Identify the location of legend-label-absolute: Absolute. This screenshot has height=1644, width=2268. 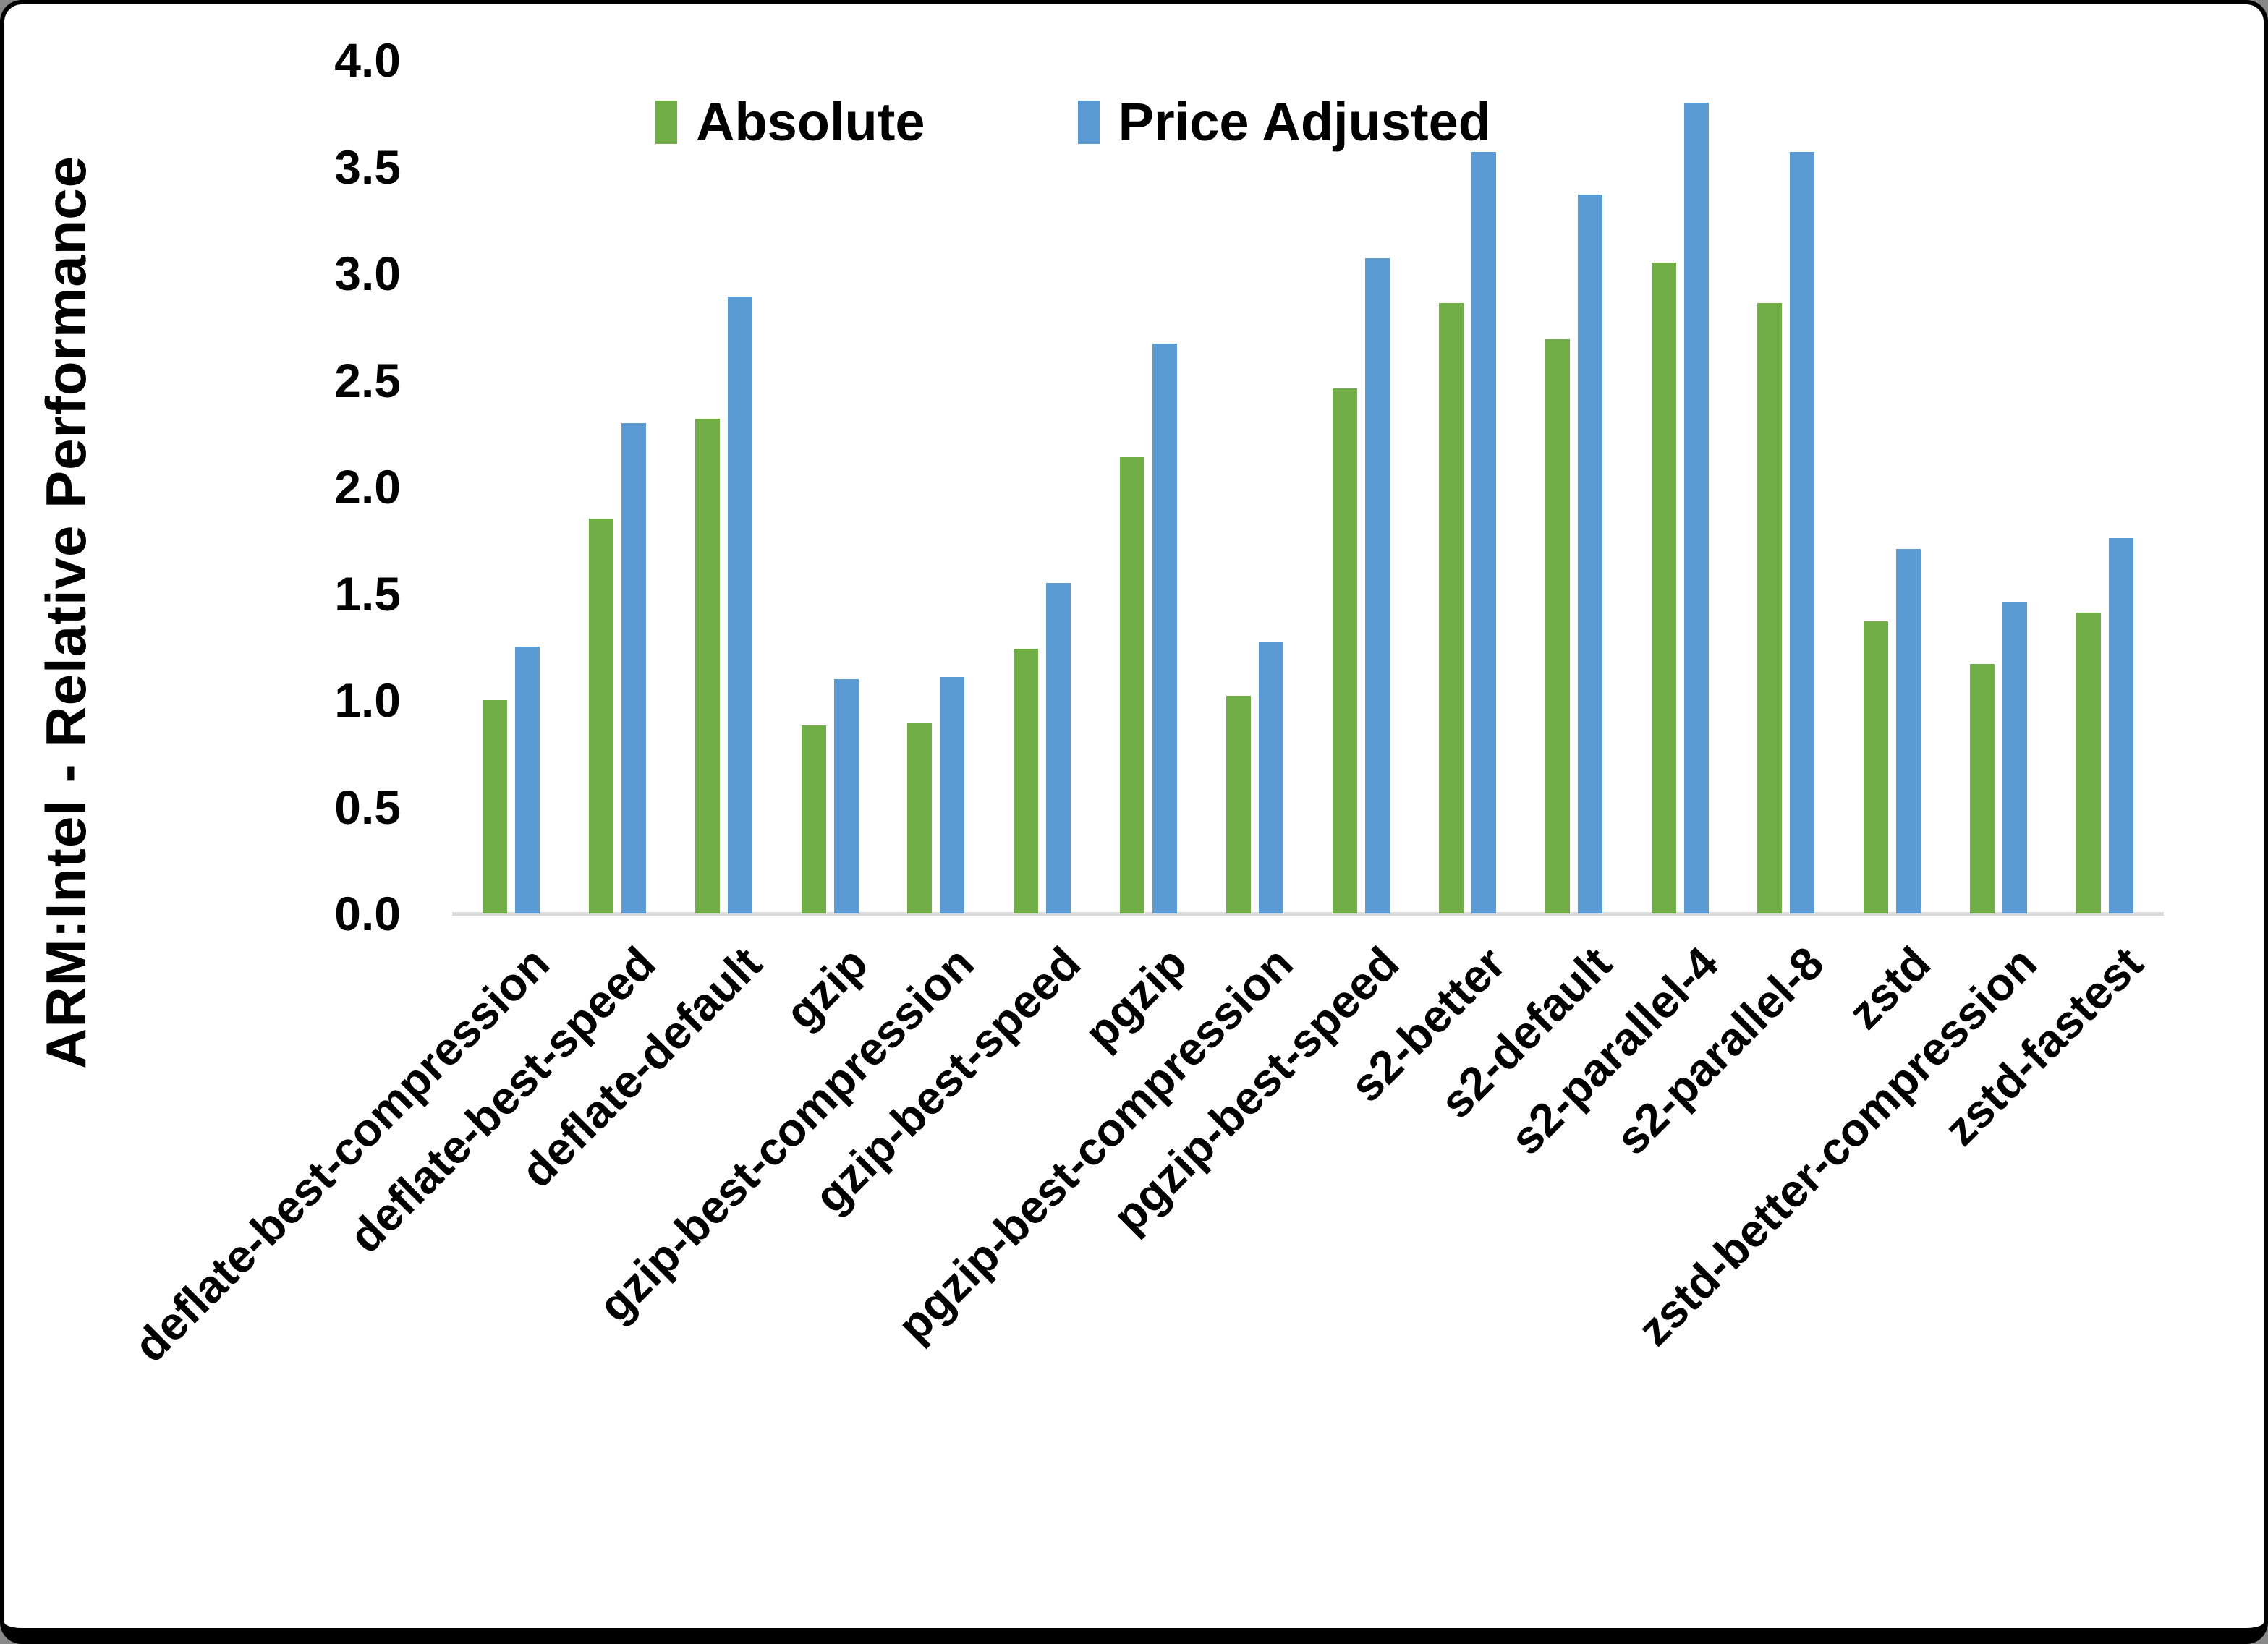
(811, 122).